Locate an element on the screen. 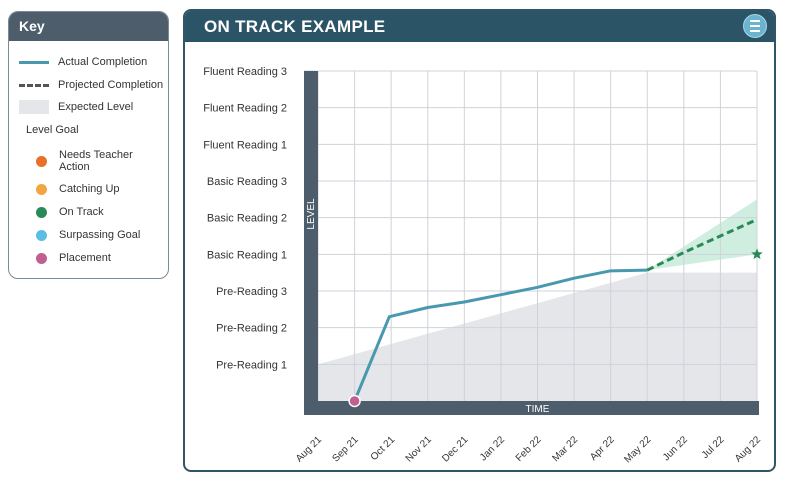 This screenshot has width=796, height=478. x-tick-label: Apr 22 is located at coordinates (602, 448).